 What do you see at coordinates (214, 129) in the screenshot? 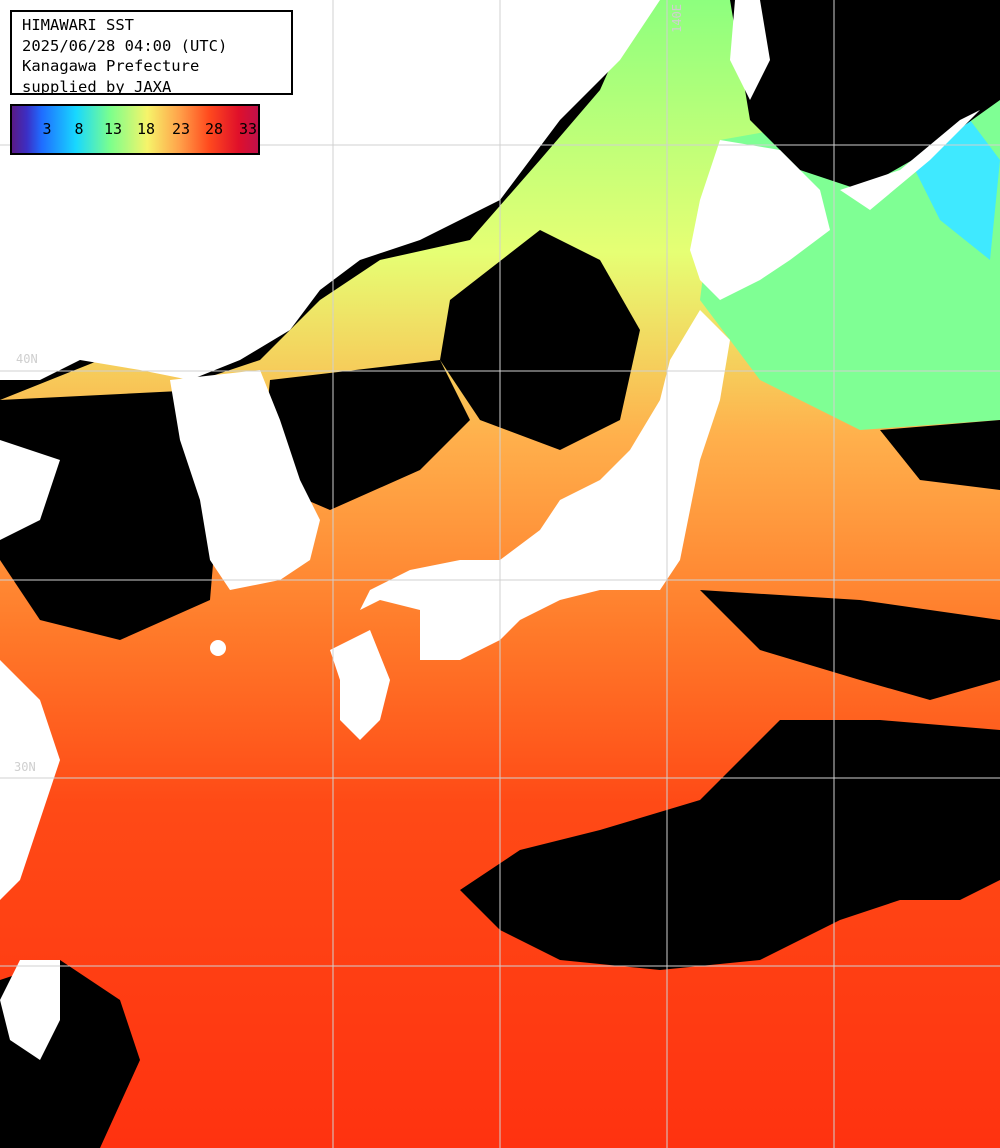
I see `legend-tick: 28` at bounding box center [214, 129].